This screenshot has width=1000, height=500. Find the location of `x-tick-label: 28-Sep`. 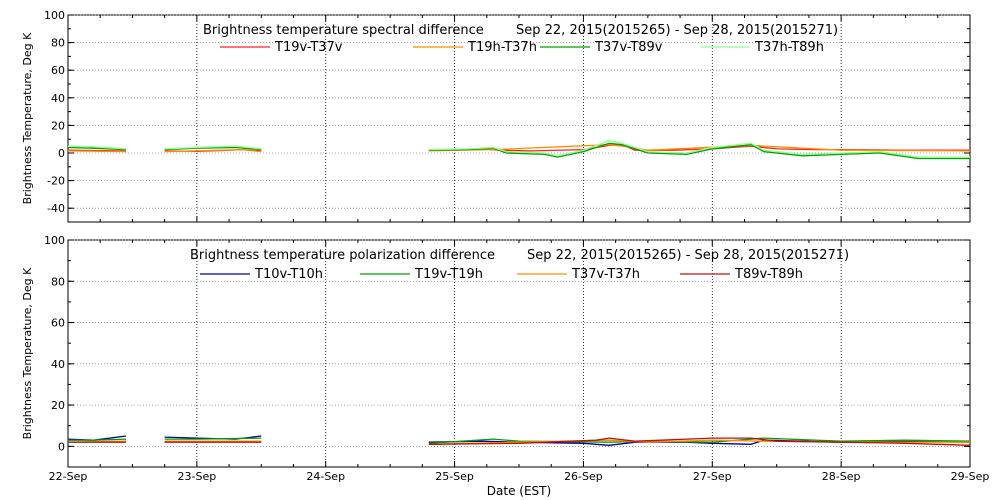

x-tick-label: 28-Sep is located at coordinates (841, 476).